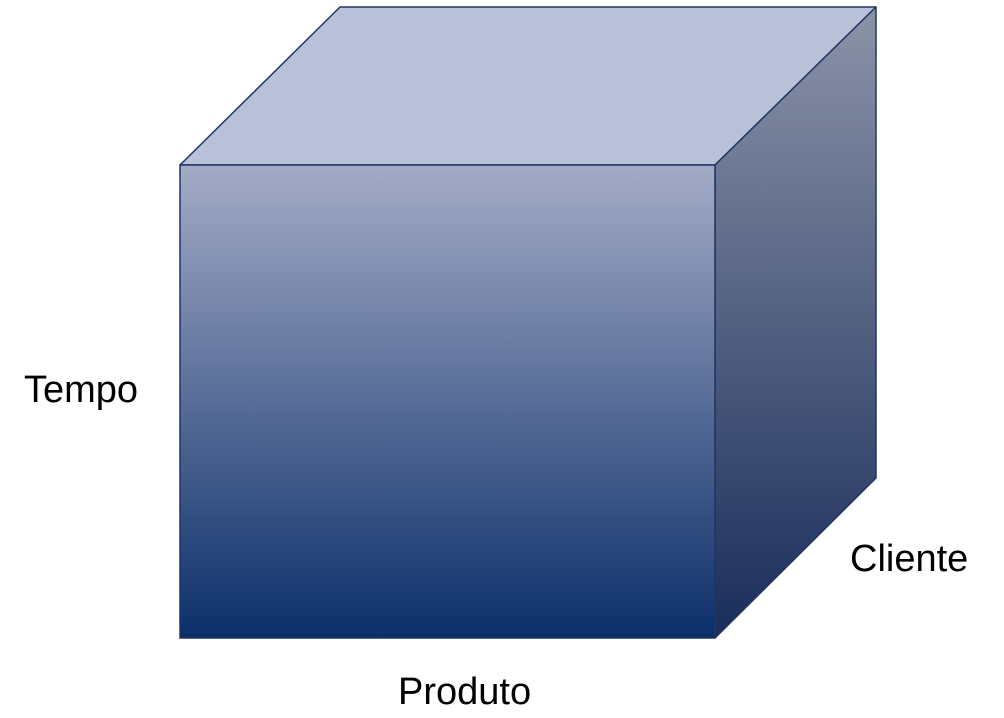 This screenshot has height=718, width=1004. Describe the element at coordinates (909, 559) in the screenshot. I see `axis-label-cliente: Cliente` at that location.